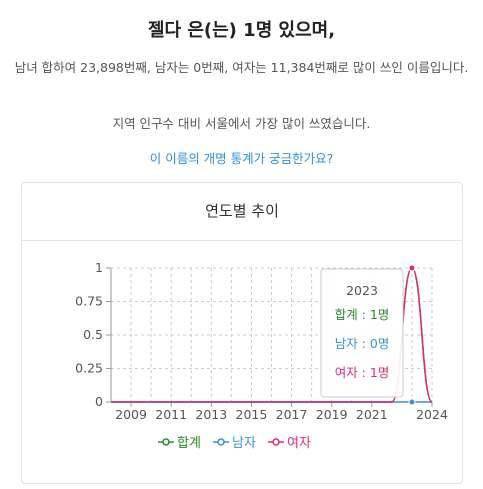  What do you see at coordinates (372, 414) in the screenshot?
I see `x-tick-label: 2021` at bounding box center [372, 414].